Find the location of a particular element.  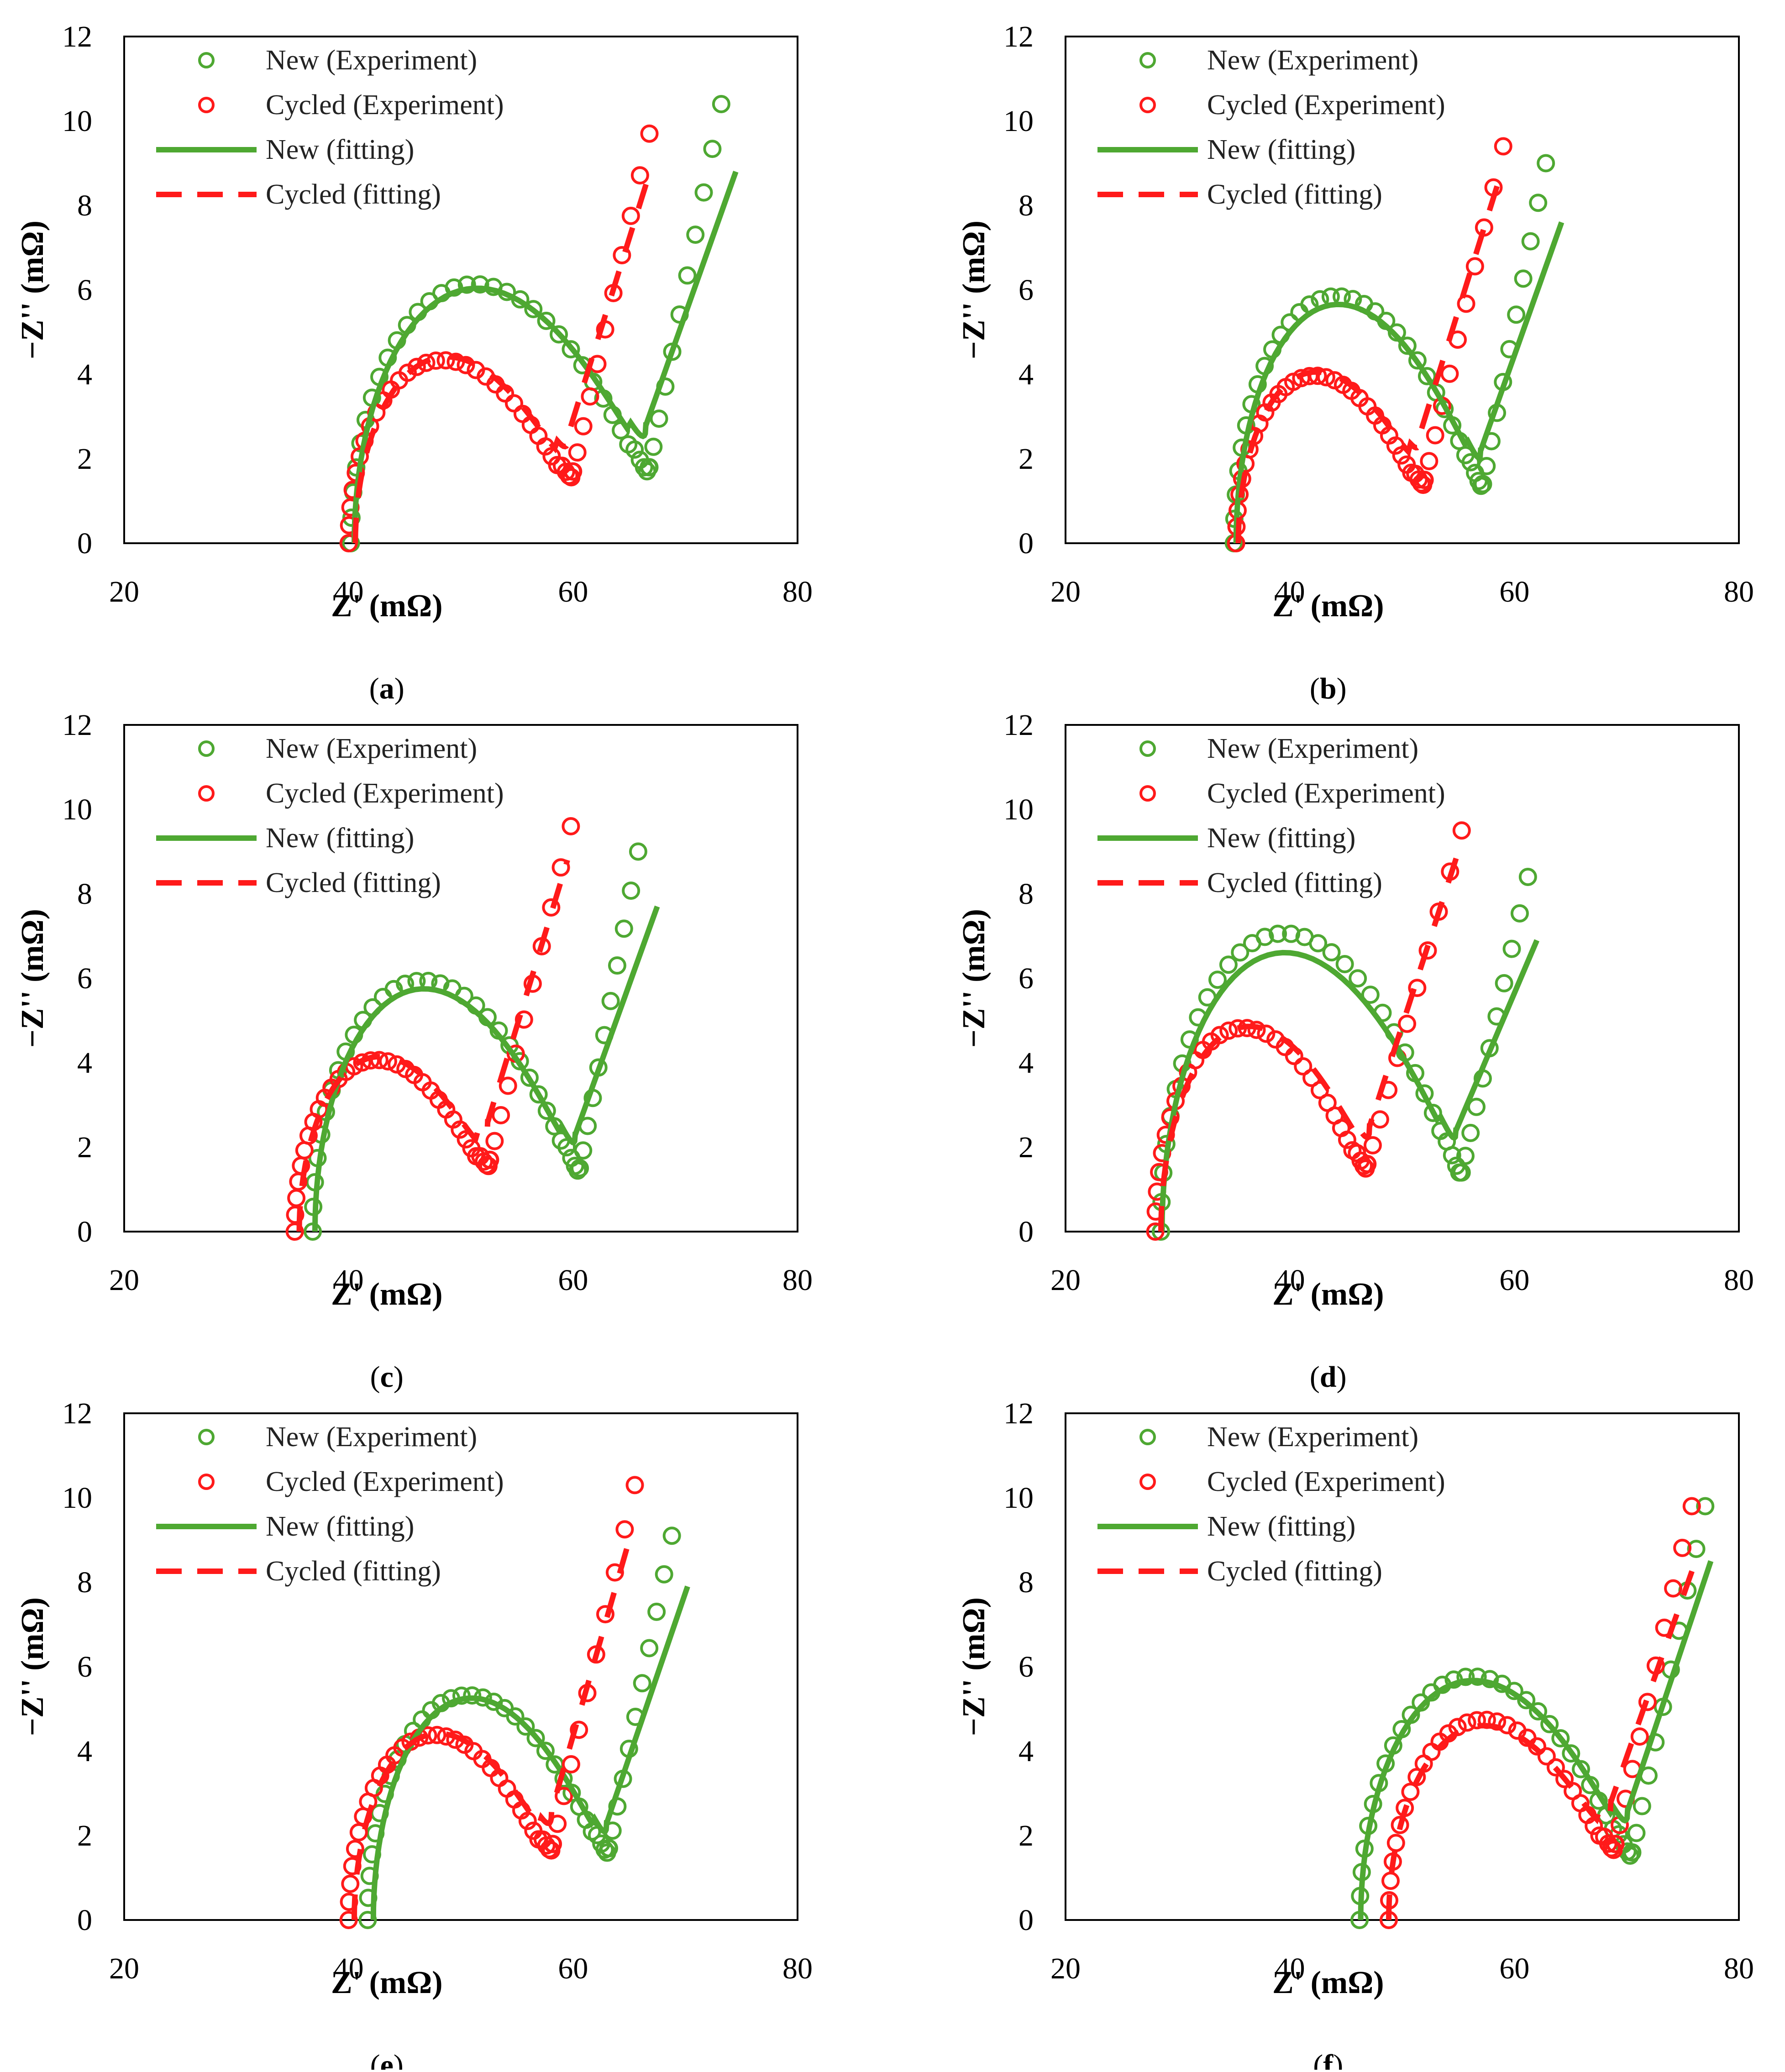

panel-caption: (d) is located at coordinates (1328, 1377).